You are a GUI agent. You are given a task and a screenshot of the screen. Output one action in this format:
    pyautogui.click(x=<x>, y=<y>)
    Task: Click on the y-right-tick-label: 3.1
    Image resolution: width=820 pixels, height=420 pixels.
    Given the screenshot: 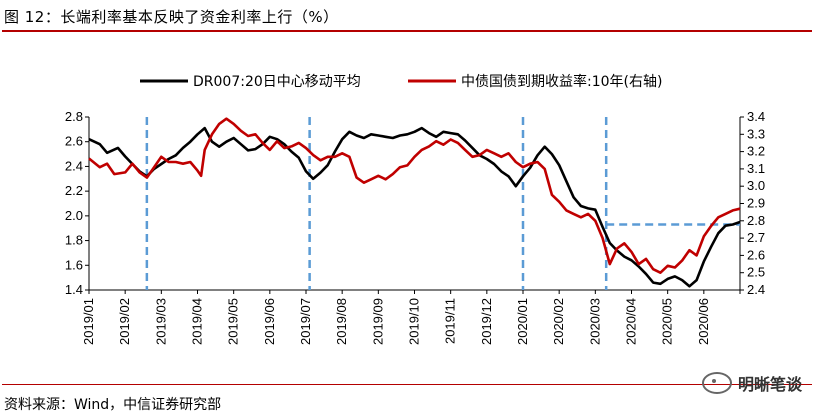 What is the action you would take?
    pyautogui.click(x=756, y=168)
    